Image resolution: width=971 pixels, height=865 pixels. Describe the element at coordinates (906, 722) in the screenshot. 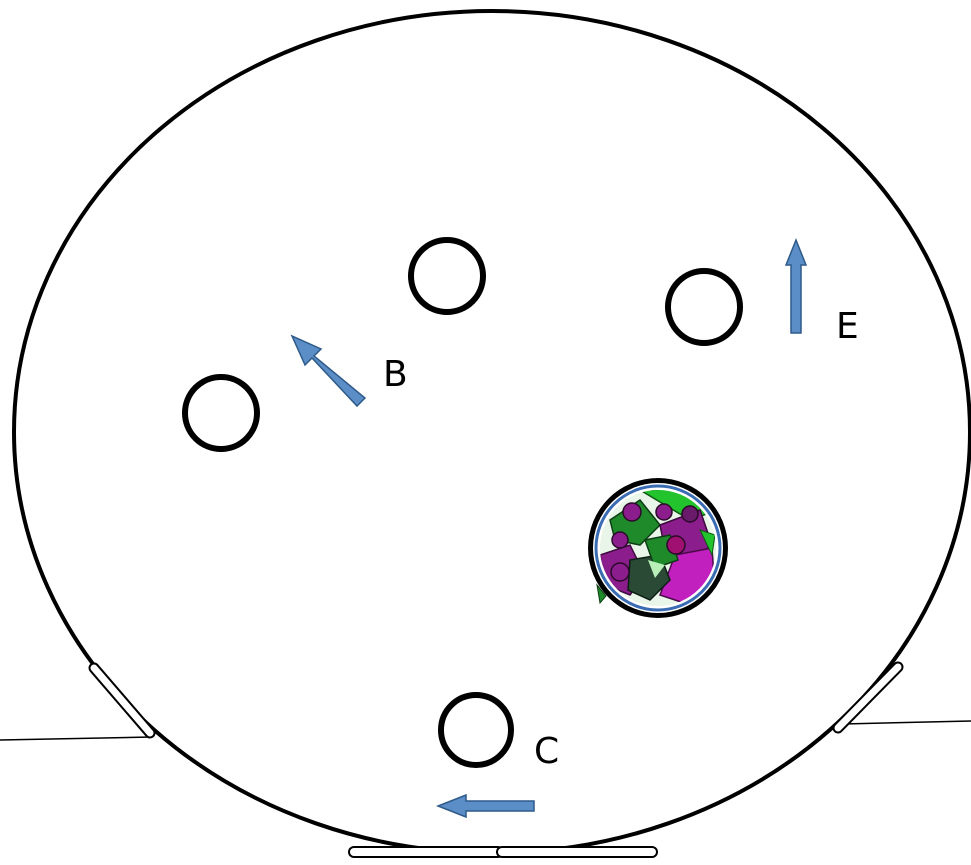

I see `ground-line-right` at that location.